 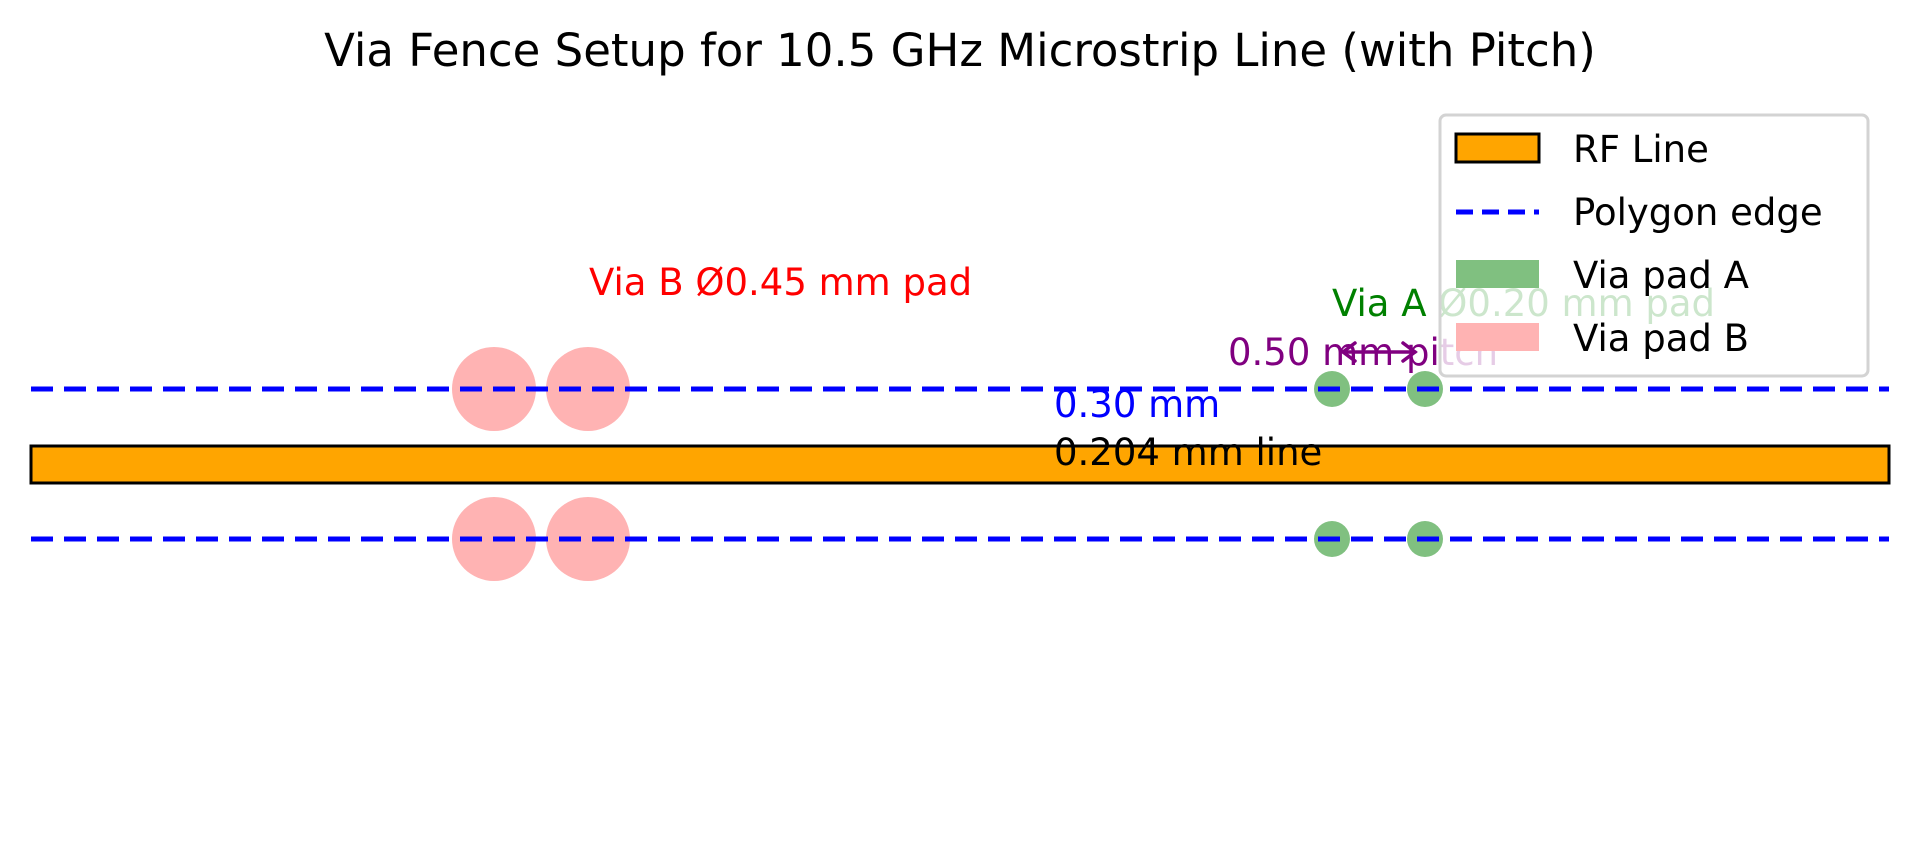 What do you see at coordinates (1188, 452) in the screenshot?
I see `line-width-label: 0.204 mm line` at bounding box center [1188, 452].